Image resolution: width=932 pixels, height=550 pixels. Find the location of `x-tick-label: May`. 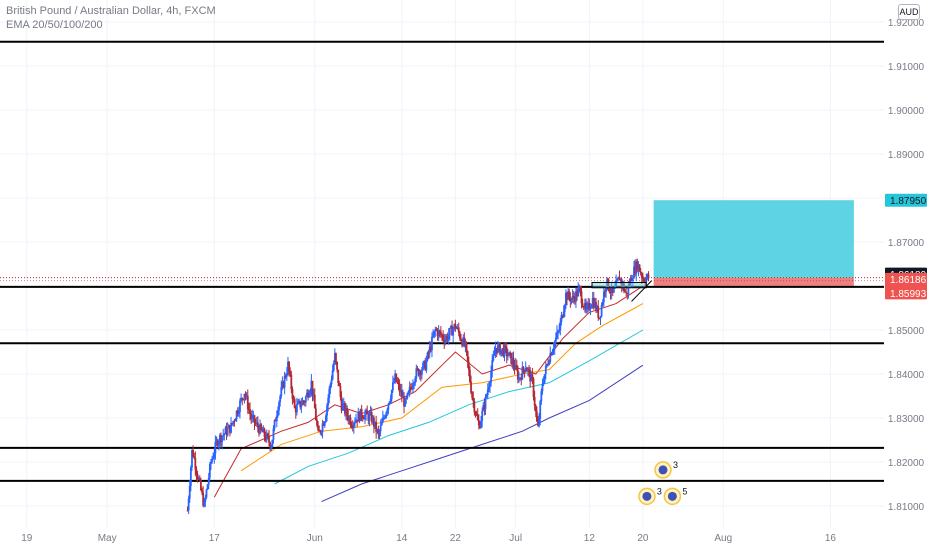

x-tick-label: May is located at coordinates (107, 538).